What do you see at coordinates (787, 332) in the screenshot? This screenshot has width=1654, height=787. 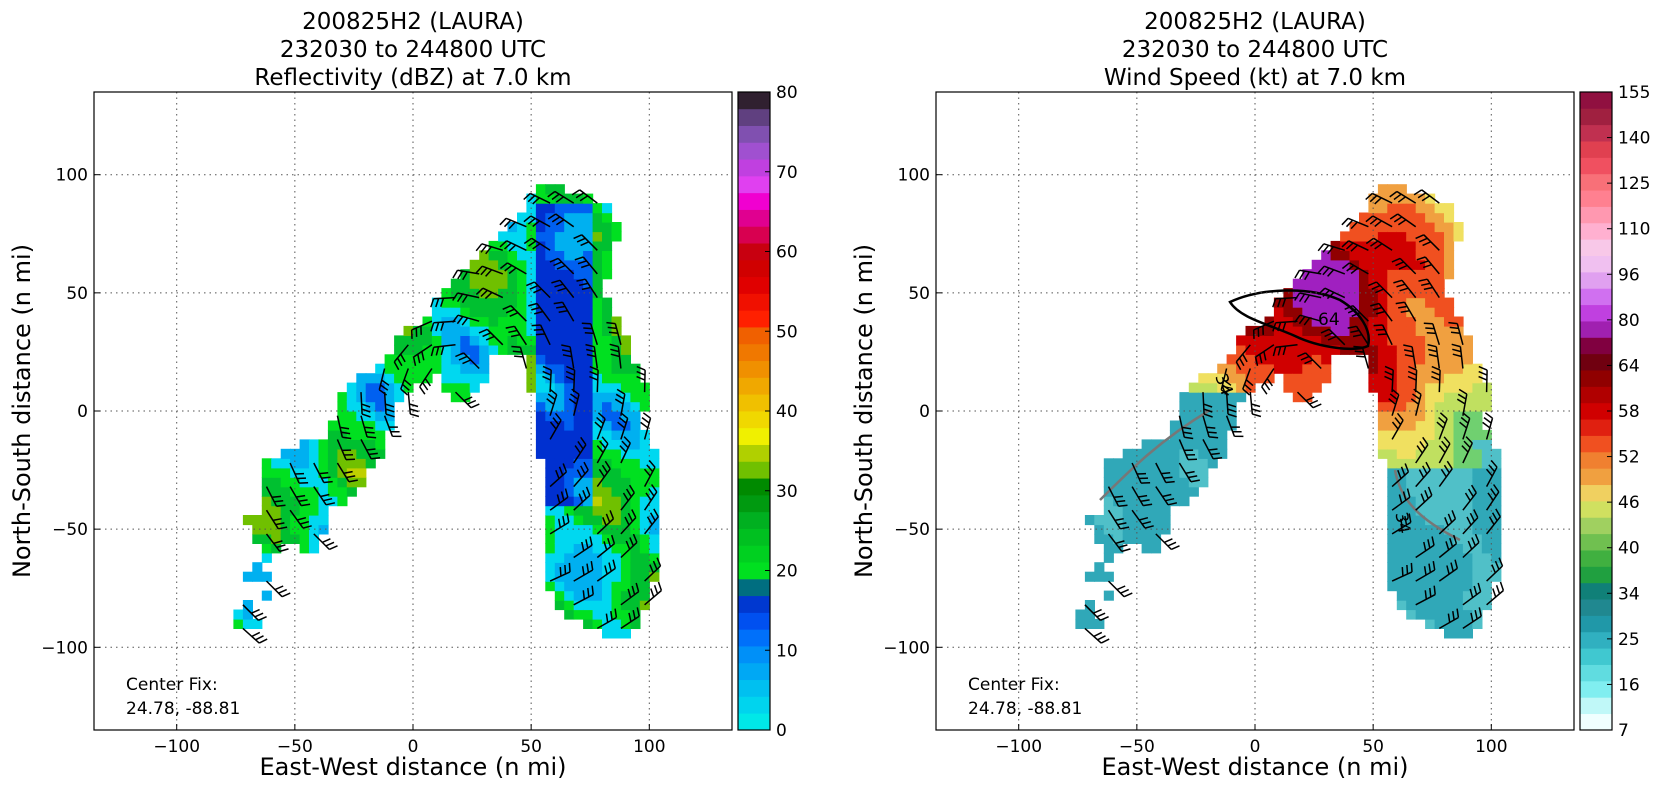 I see `colorbar-tick-label: 50` at bounding box center [787, 332].